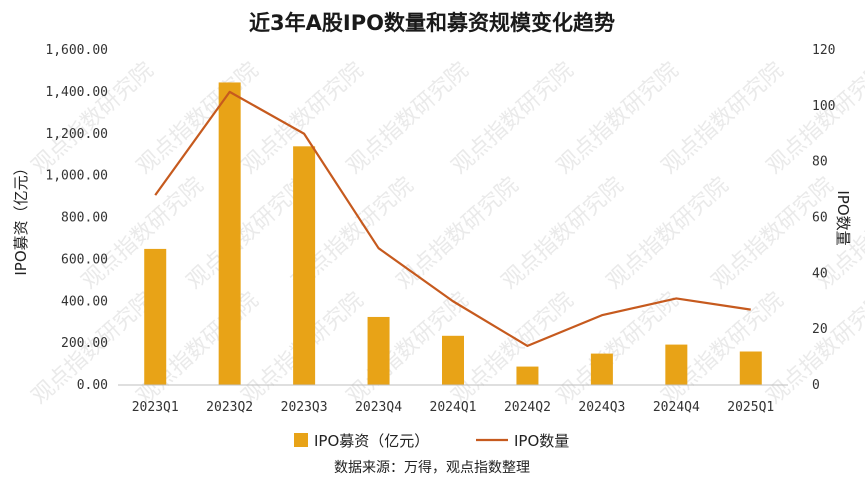 The height and width of the screenshot is (487, 865). I want to click on right-tick-label: 40, so click(820, 273).